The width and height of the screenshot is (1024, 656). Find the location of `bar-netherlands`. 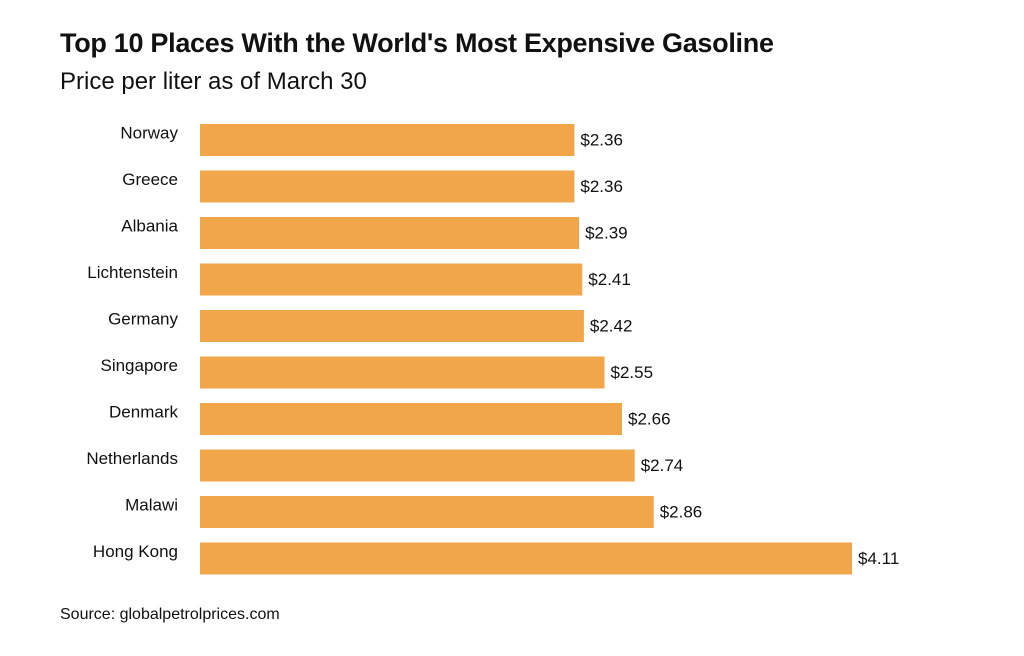

bar-netherlands is located at coordinates (417, 465).